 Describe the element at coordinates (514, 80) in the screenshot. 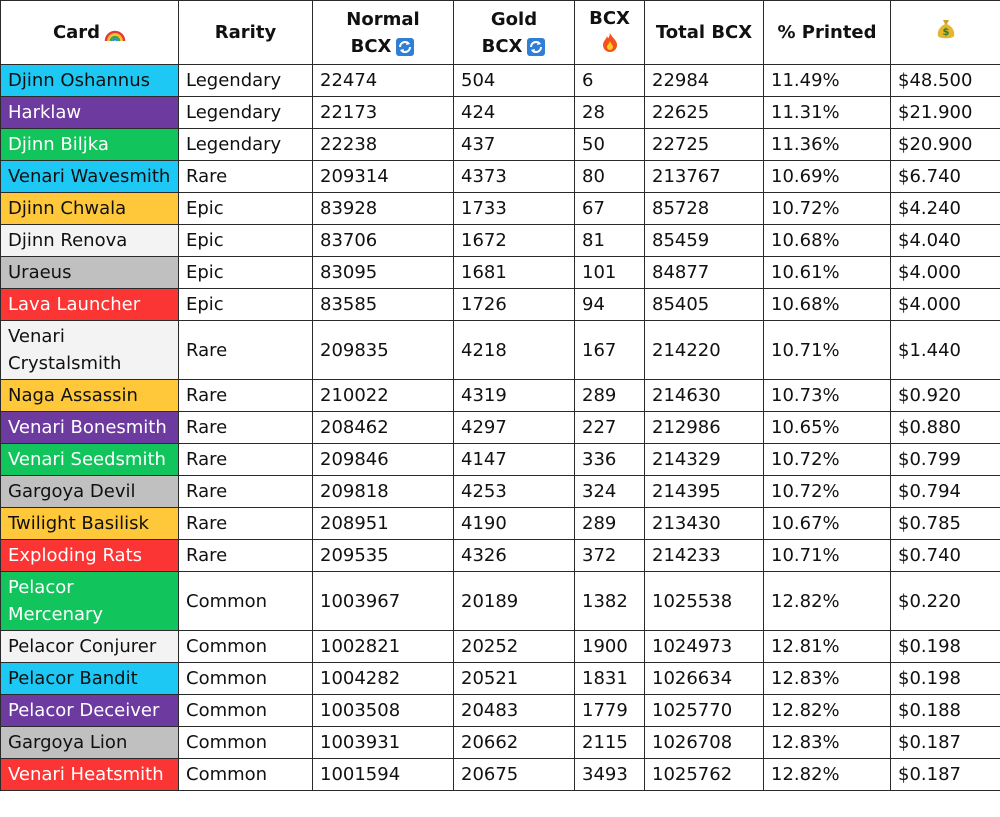

I see `gold-cell: 504` at that location.